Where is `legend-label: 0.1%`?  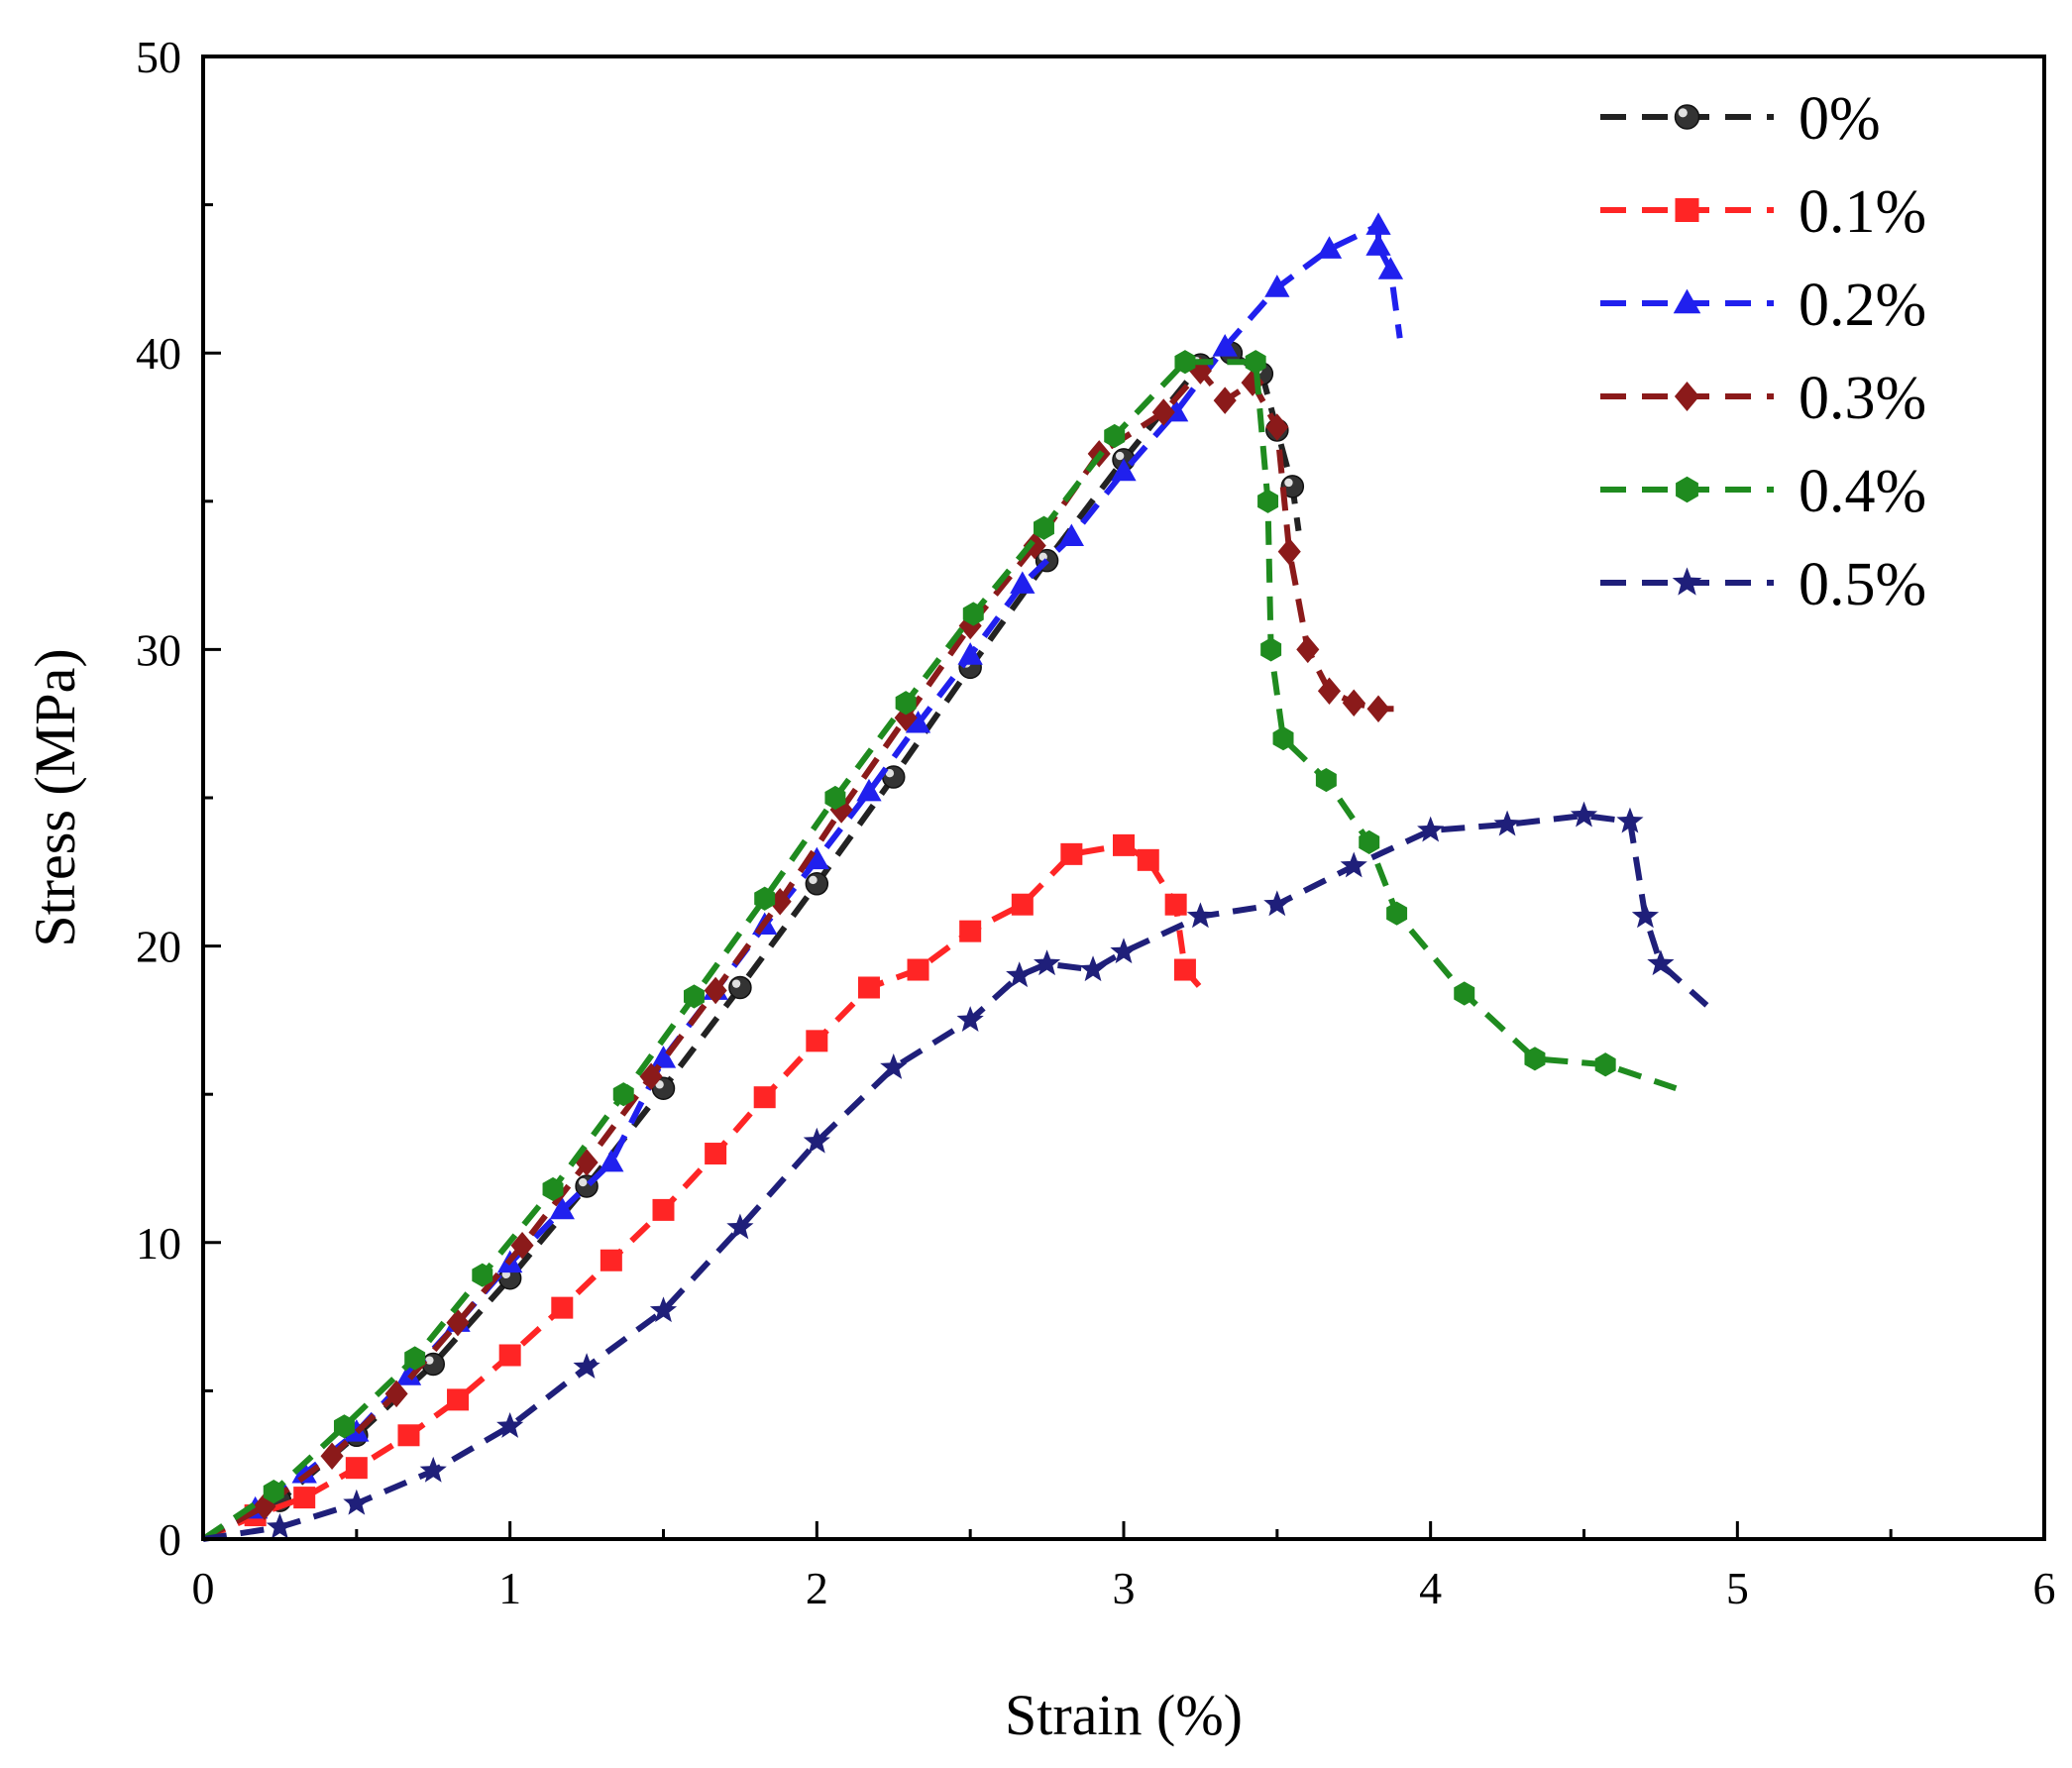 legend-label: 0.1% is located at coordinates (1862, 212).